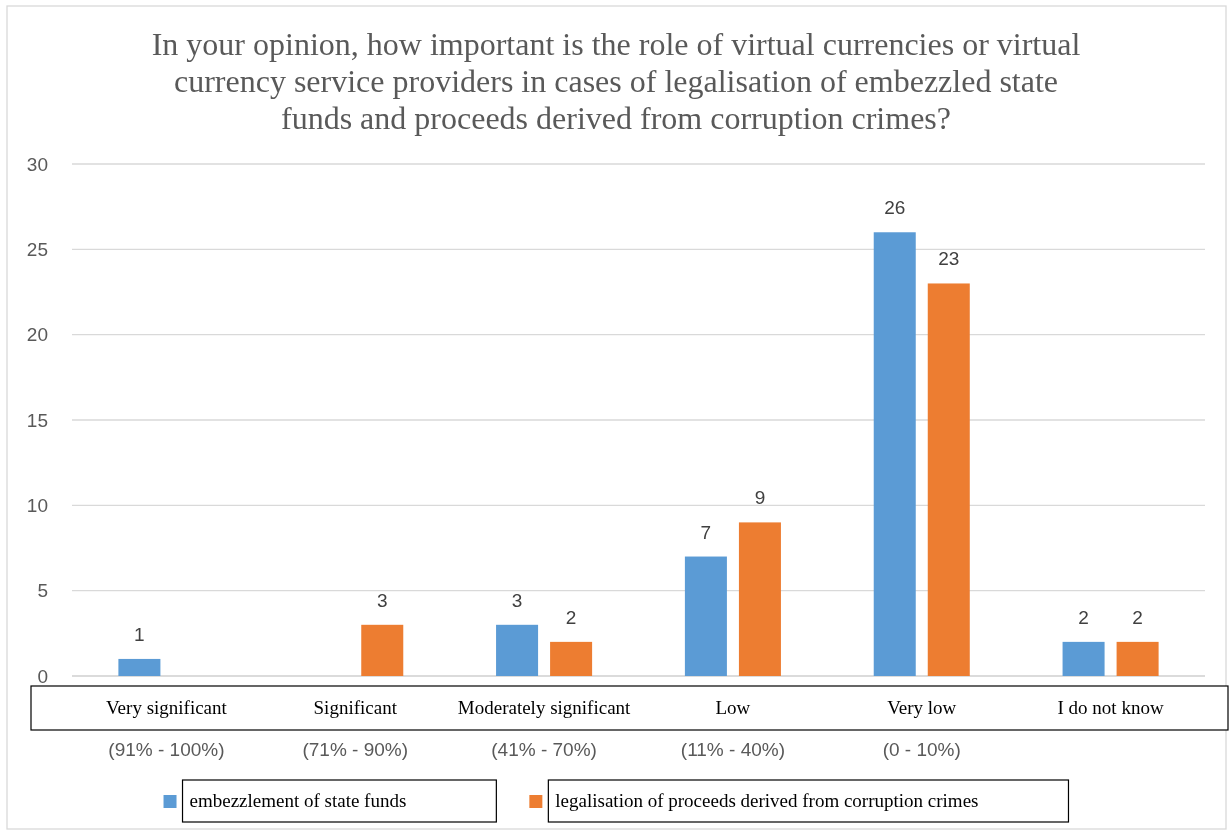  Describe the element at coordinates (355, 728) in the screenshot. I see `x-tick-label: Significant (71% - 90%)` at that location.